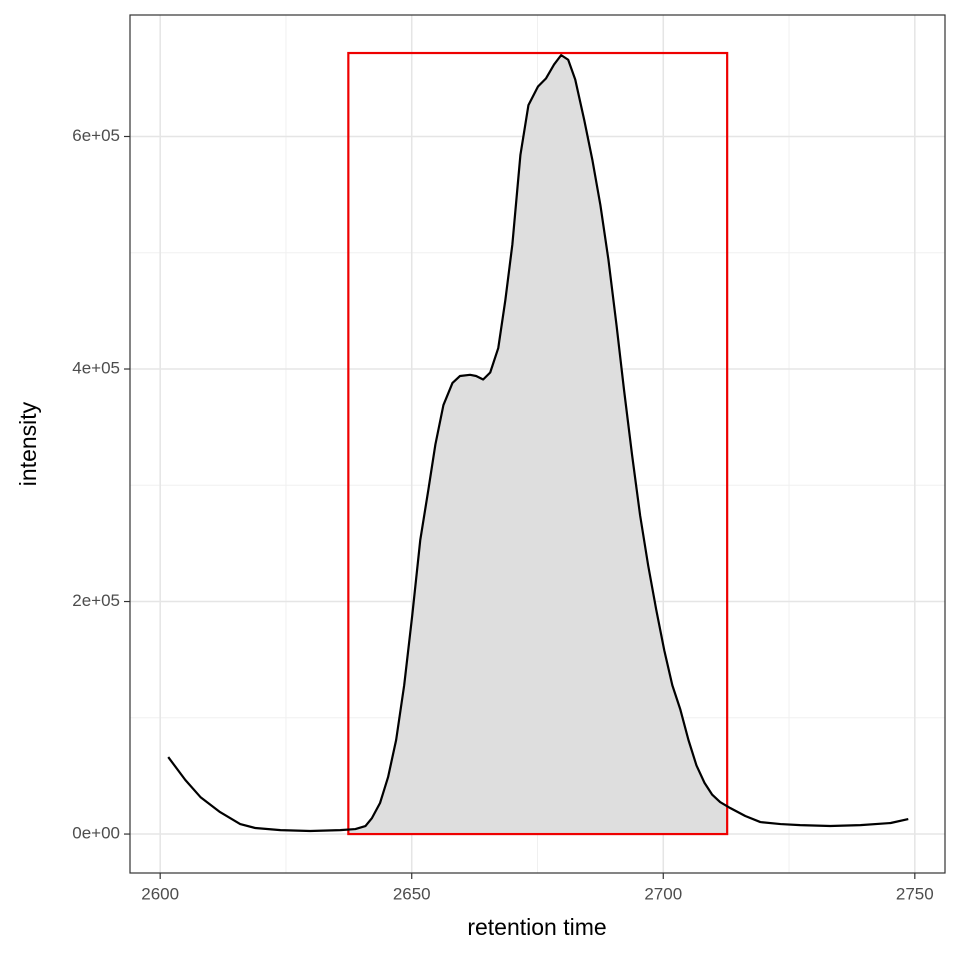 This screenshot has width=960, height=965. What do you see at coordinates (160, 893) in the screenshot?
I see `x-tick-label: 2600` at bounding box center [160, 893].